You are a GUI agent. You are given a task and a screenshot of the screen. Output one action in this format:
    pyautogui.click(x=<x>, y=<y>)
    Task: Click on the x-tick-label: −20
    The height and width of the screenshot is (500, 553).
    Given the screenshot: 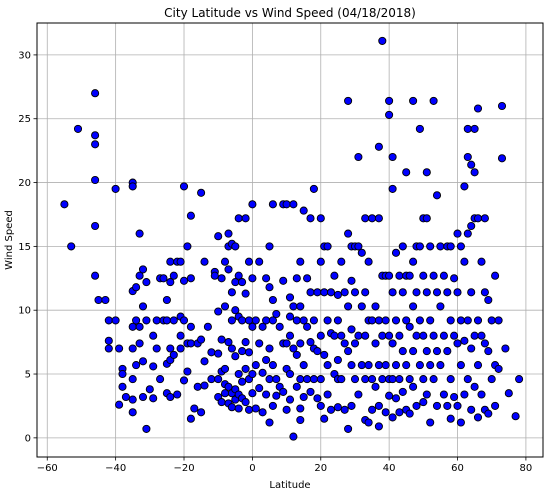 What is the action you would take?
    pyautogui.click(x=183, y=468)
    